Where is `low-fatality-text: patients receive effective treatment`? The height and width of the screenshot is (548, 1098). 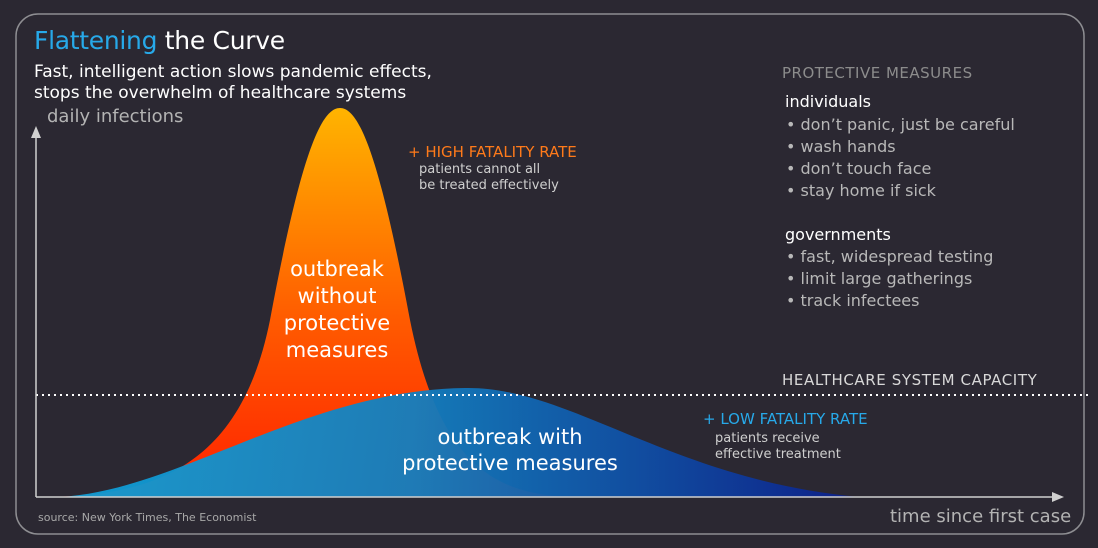 low-fatality-text: patients receive effective treatment is located at coordinates (778, 447).